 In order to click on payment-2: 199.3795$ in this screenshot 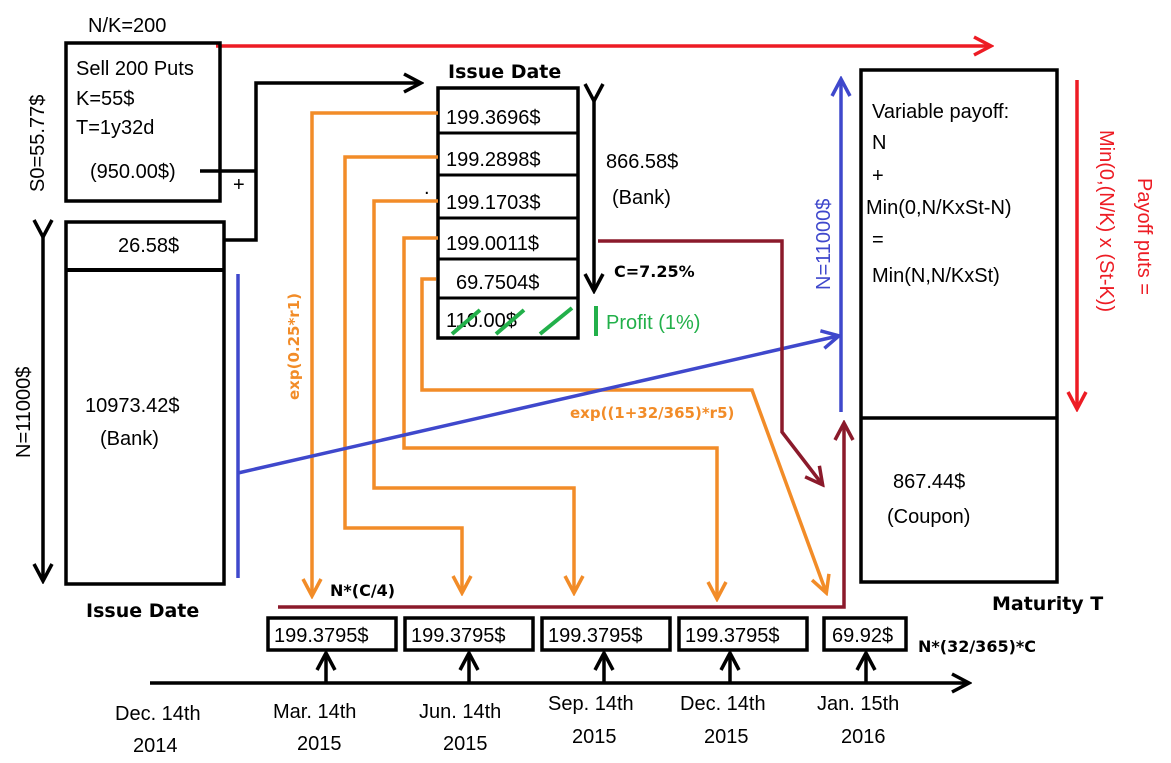, I will do `click(458, 636)`.